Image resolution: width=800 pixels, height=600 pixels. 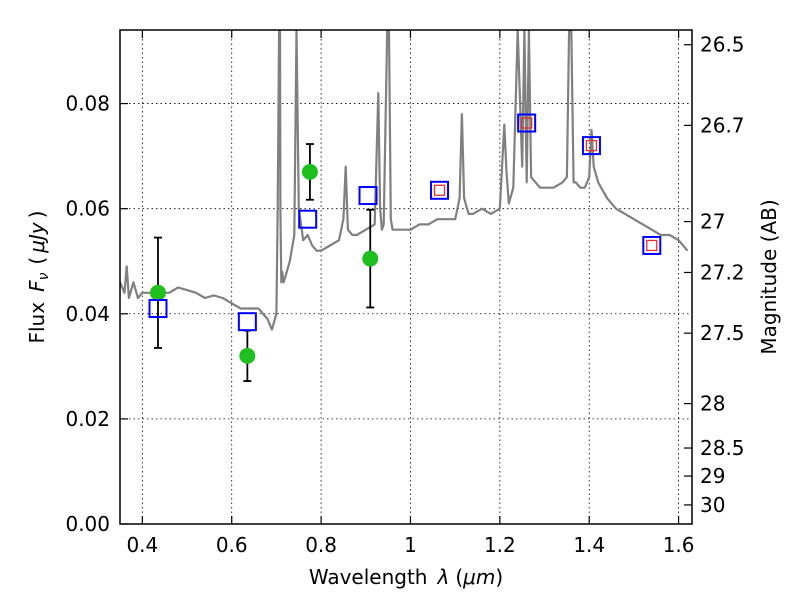 I want to click on x-tick-label: 1.6, so click(x=679, y=545).